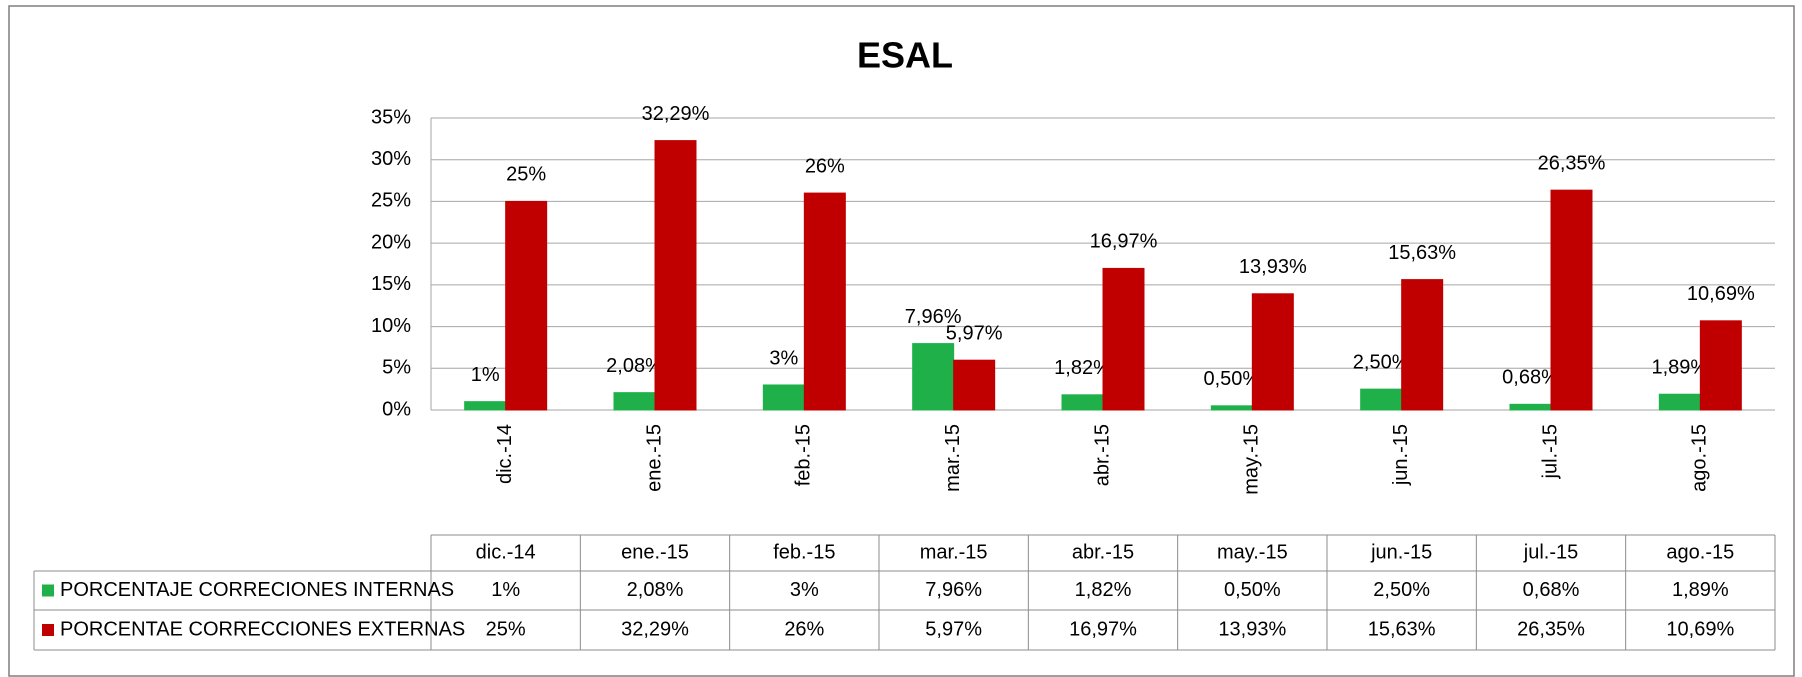 The width and height of the screenshot is (1802, 677). Describe the element at coordinates (1700, 552) in the screenshot. I see `table-header: ago.-15` at that location.